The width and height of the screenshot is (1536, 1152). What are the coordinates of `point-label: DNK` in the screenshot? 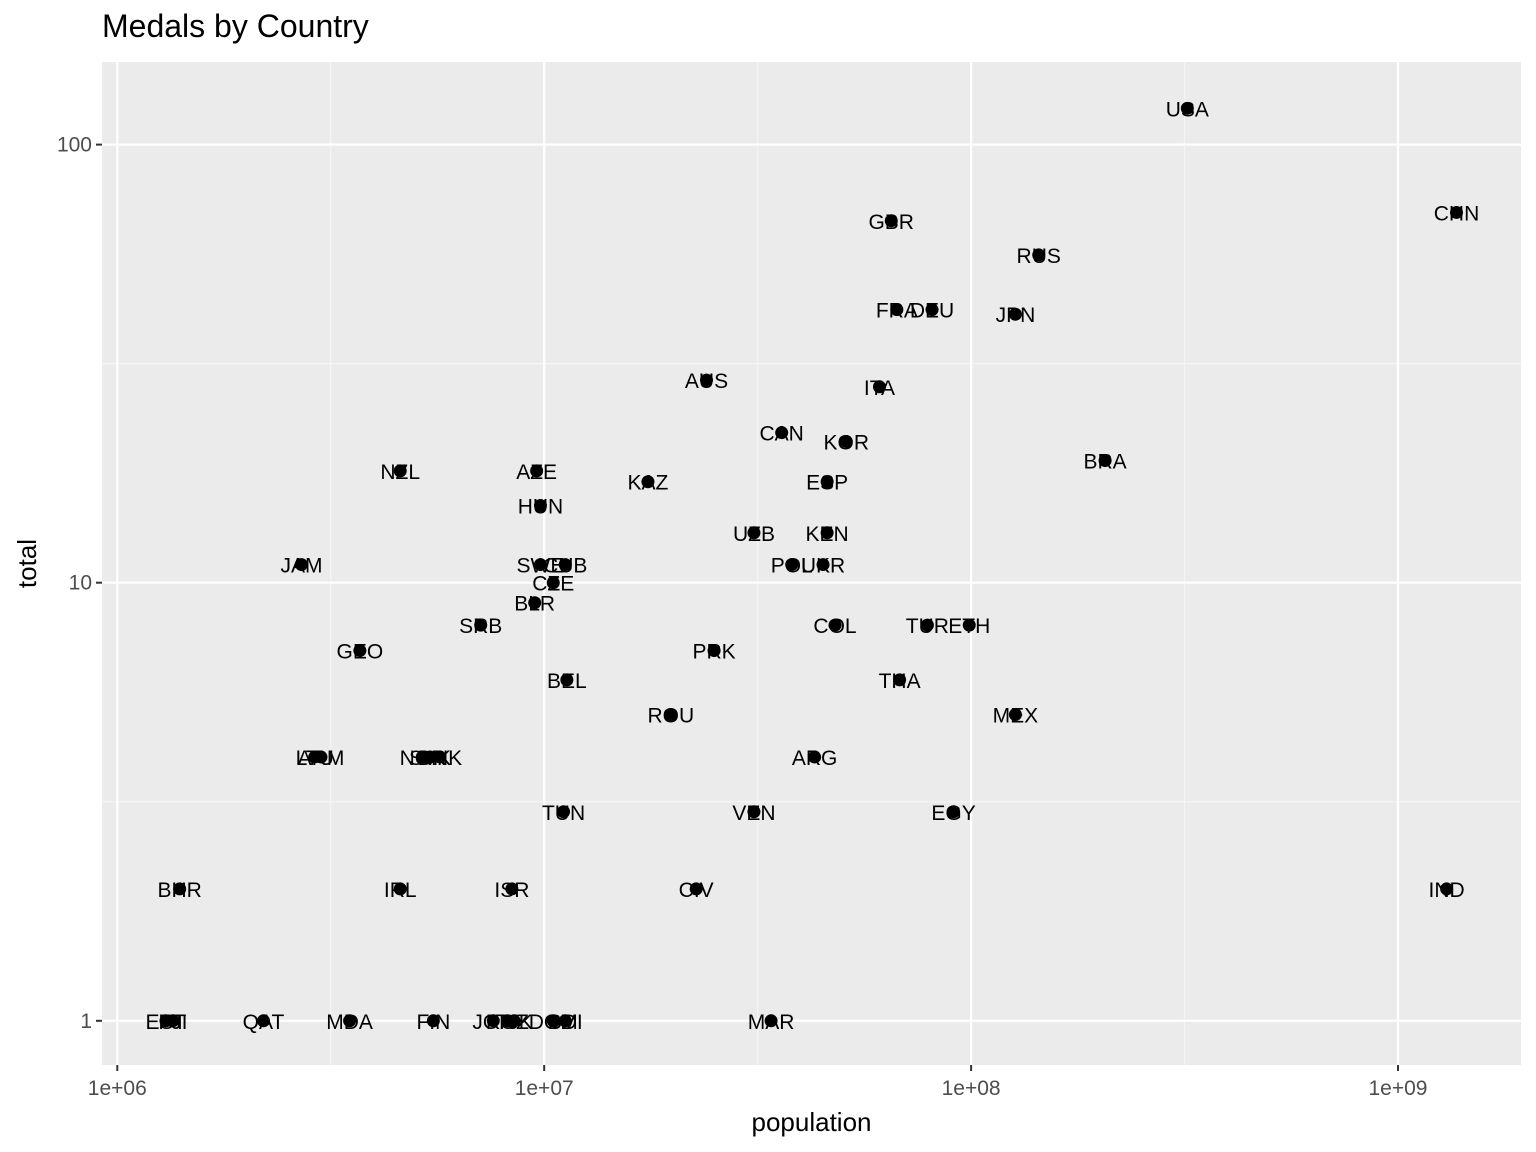 It's located at (440, 758).